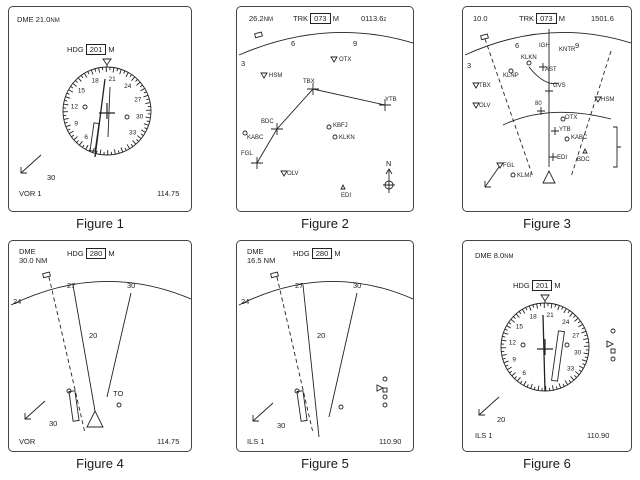  I want to click on dme-label: DME 8.0, so click(490, 255).